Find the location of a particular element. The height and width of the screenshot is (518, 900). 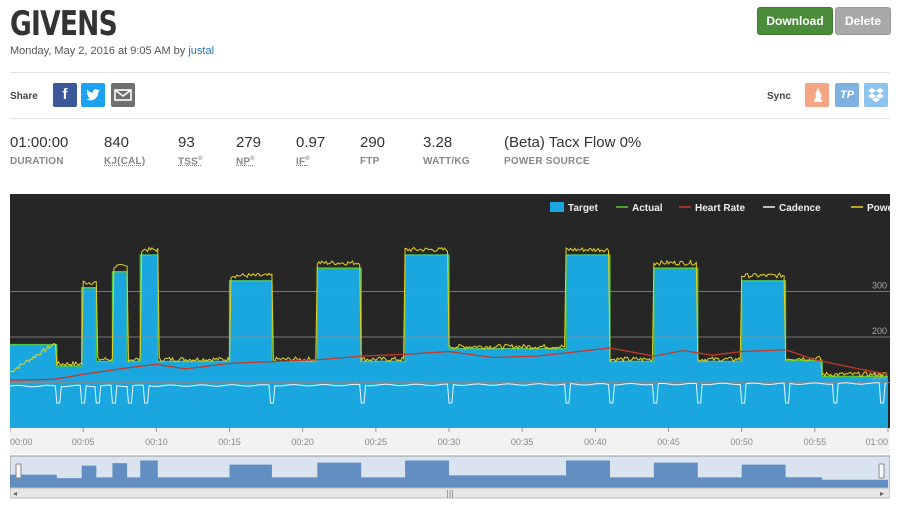

sync-label: Sync is located at coordinates (779, 96).